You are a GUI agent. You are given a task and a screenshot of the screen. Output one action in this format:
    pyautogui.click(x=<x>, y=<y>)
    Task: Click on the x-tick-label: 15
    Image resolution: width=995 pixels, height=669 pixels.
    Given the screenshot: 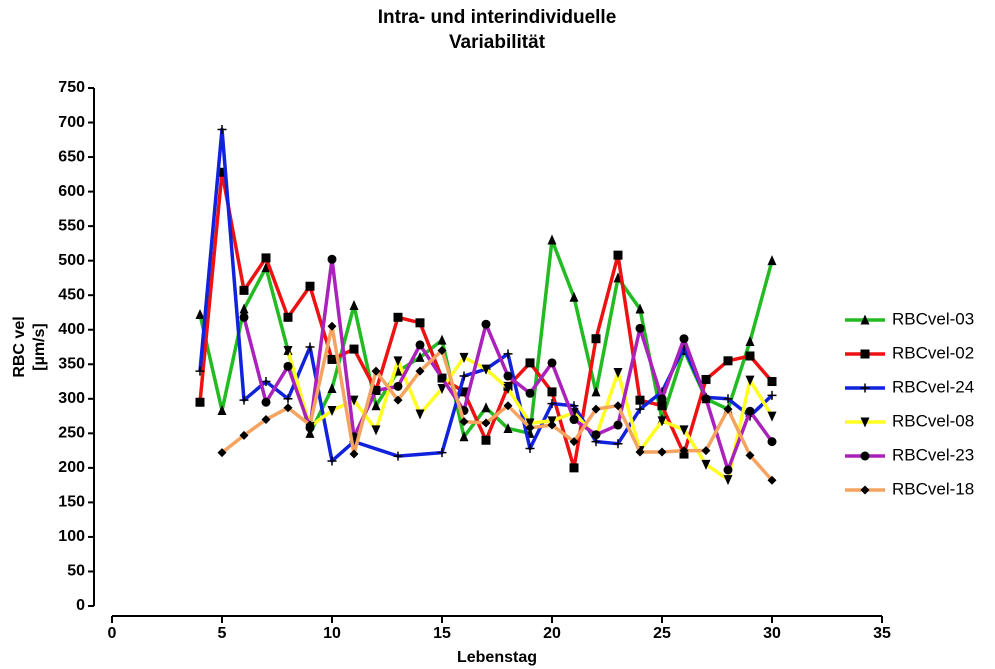 What is the action you would take?
    pyautogui.click(x=442, y=633)
    